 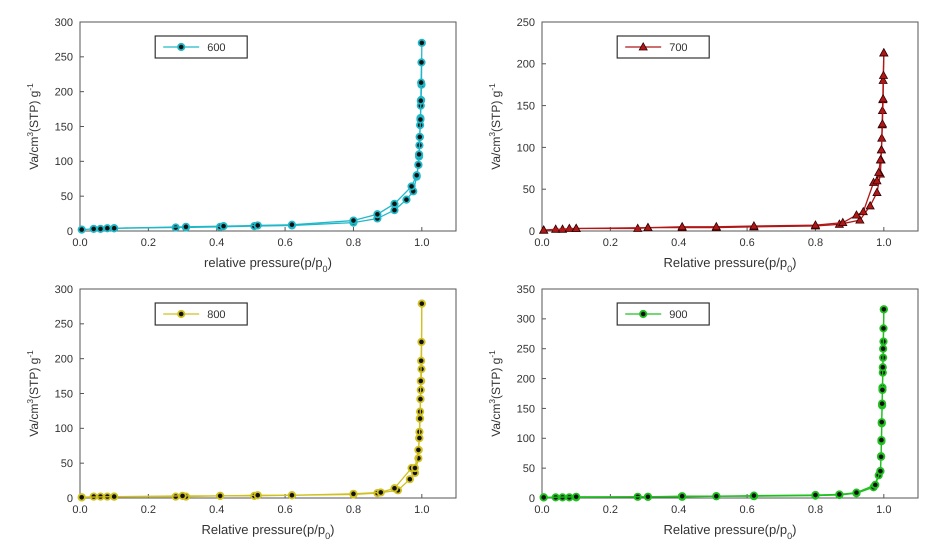 I want to click on legend-label: 600, so click(x=216, y=48).